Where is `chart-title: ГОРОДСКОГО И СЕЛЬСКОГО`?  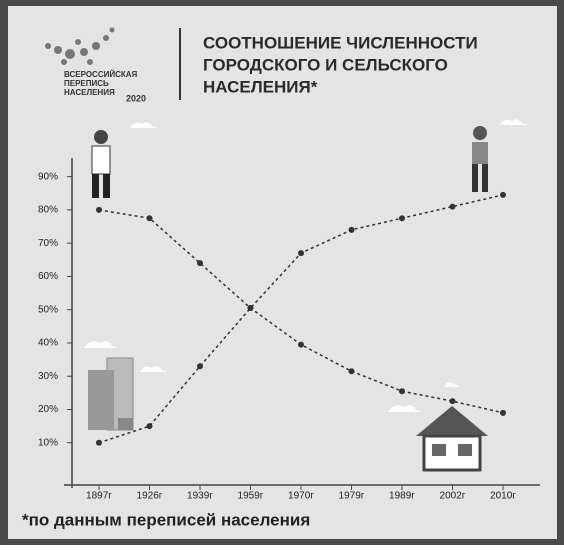 chart-title: ГОРОДСКОГО И СЕЛЬСКОГО is located at coordinates (325, 64).